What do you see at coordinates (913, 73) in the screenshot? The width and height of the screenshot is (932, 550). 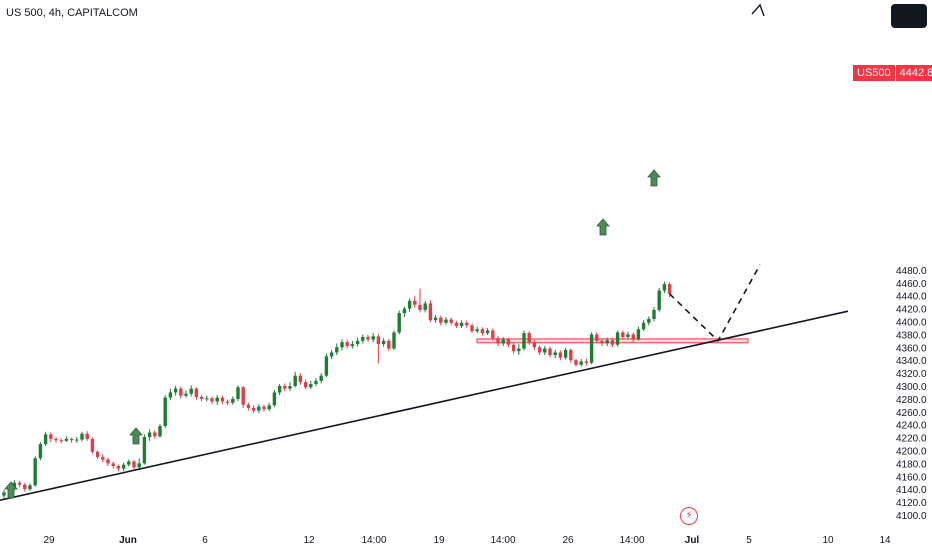 I see `price-tag-value: 4442.8` at bounding box center [913, 73].